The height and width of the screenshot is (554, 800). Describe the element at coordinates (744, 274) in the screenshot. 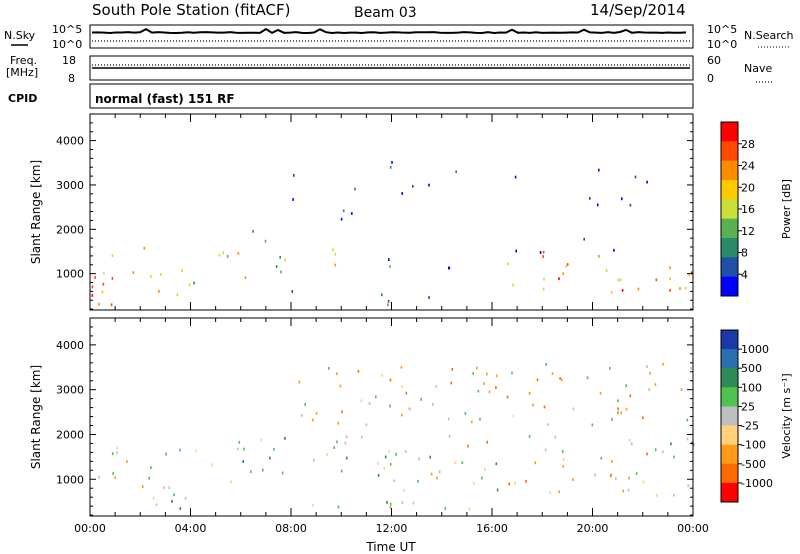

I see `colorbar-tick-label: 4` at that location.